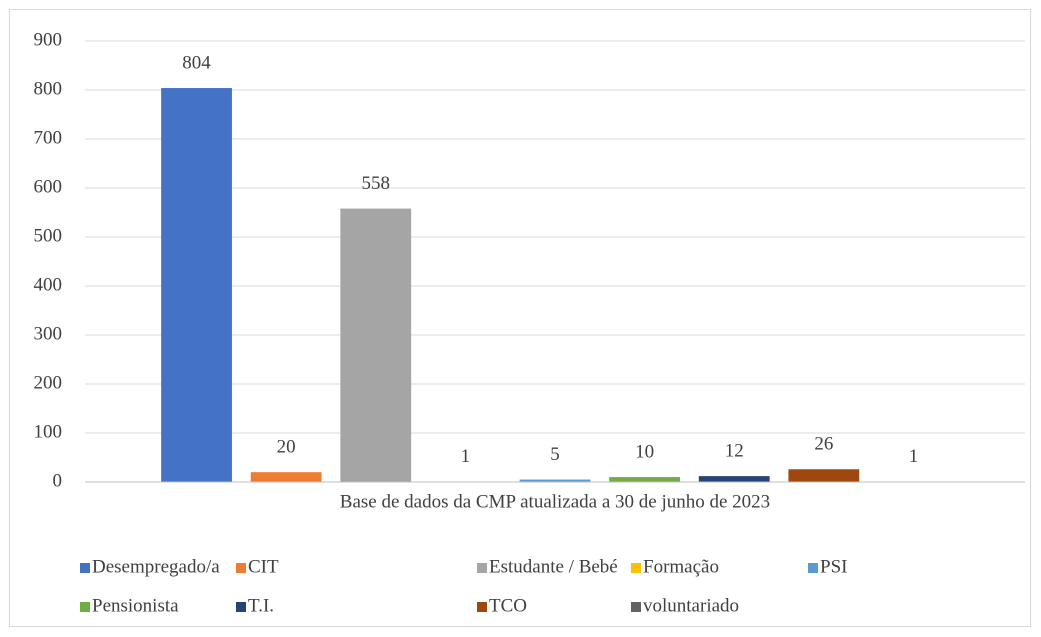  I want to click on legend-label: TCO, so click(508, 605).